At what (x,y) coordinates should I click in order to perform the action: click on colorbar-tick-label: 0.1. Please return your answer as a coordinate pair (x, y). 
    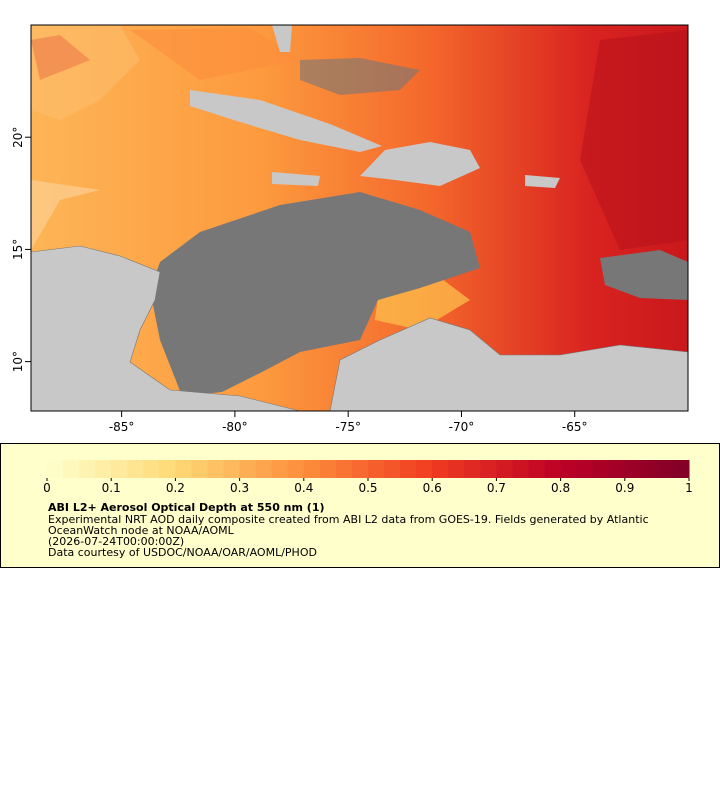
    Looking at the image, I should click on (111, 488).